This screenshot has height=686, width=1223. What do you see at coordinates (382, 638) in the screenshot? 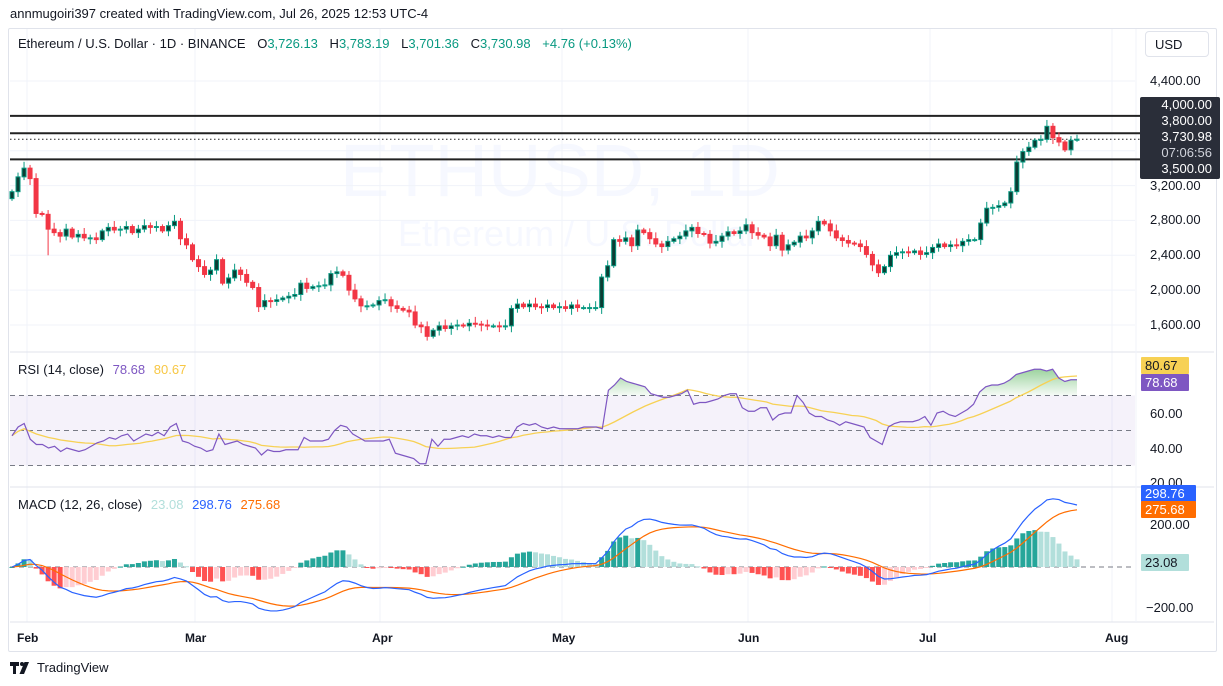
I see `time-label-apr: Apr` at bounding box center [382, 638].